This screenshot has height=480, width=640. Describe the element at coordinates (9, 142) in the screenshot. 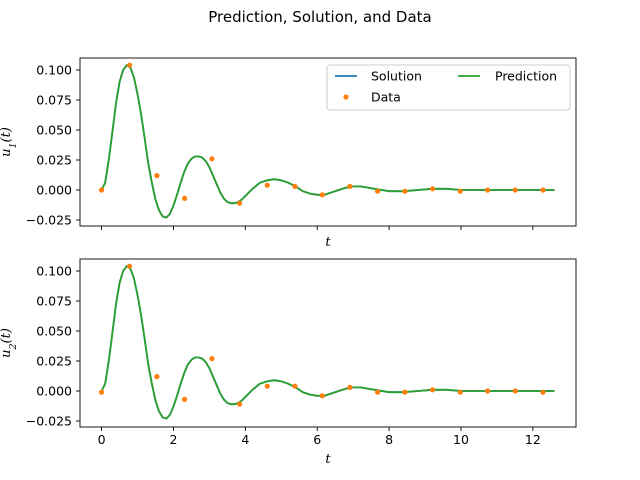

I see `y-axis-label: u1(t)` at that location.